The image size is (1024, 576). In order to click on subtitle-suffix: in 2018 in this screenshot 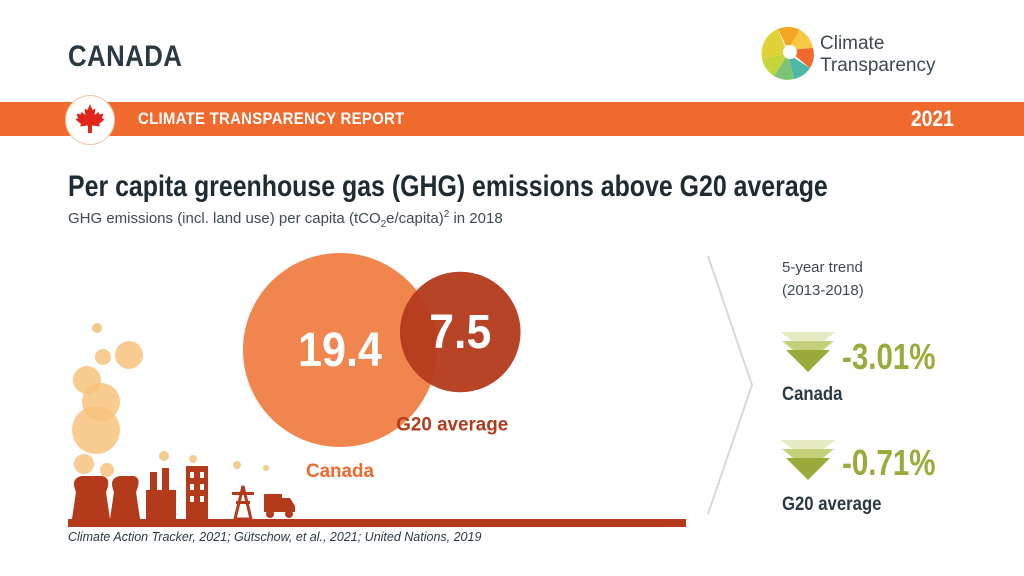, I will do `click(476, 218)`.